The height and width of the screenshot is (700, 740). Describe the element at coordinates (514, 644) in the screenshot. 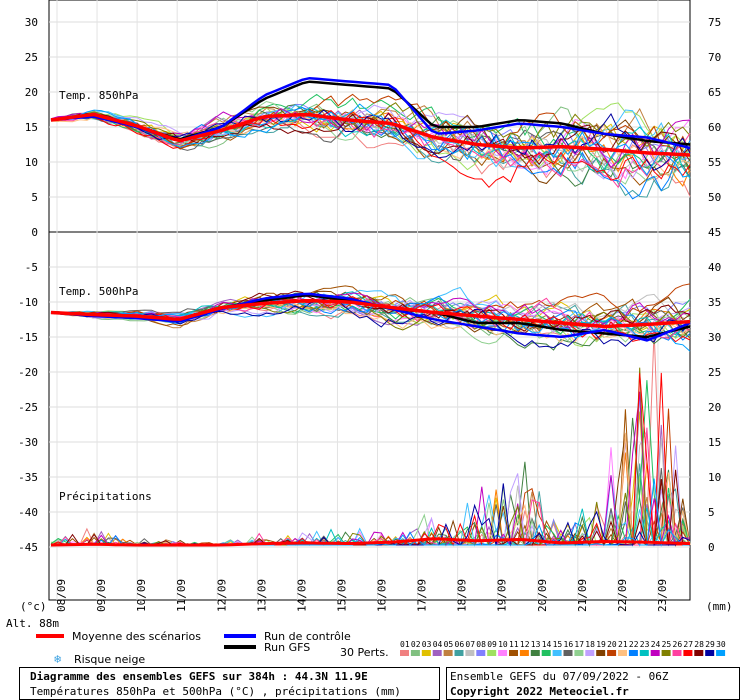

I see `pert-number: 11` at that location.